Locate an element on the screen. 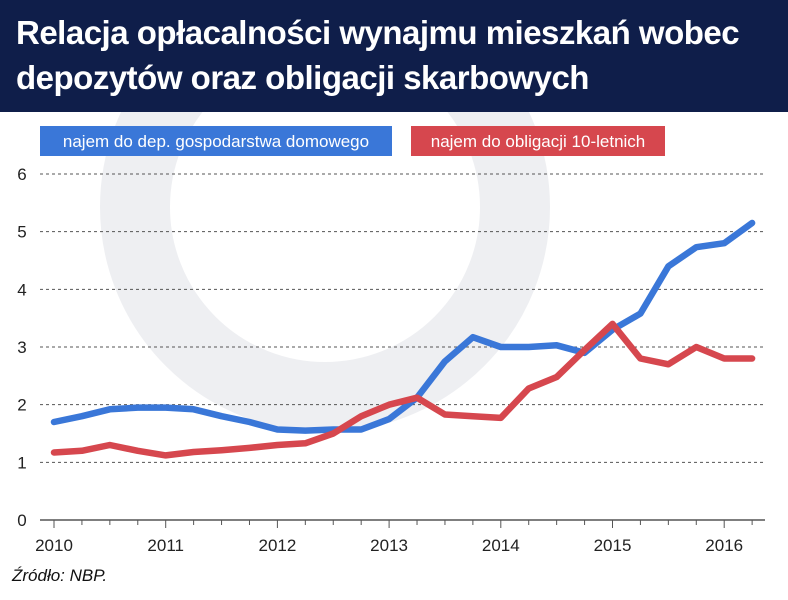 The width and height of the screenshot is (788, 600). y-axis-ticks: 0 1 2 3 4 5 6 is located at coordinates (21, 347).